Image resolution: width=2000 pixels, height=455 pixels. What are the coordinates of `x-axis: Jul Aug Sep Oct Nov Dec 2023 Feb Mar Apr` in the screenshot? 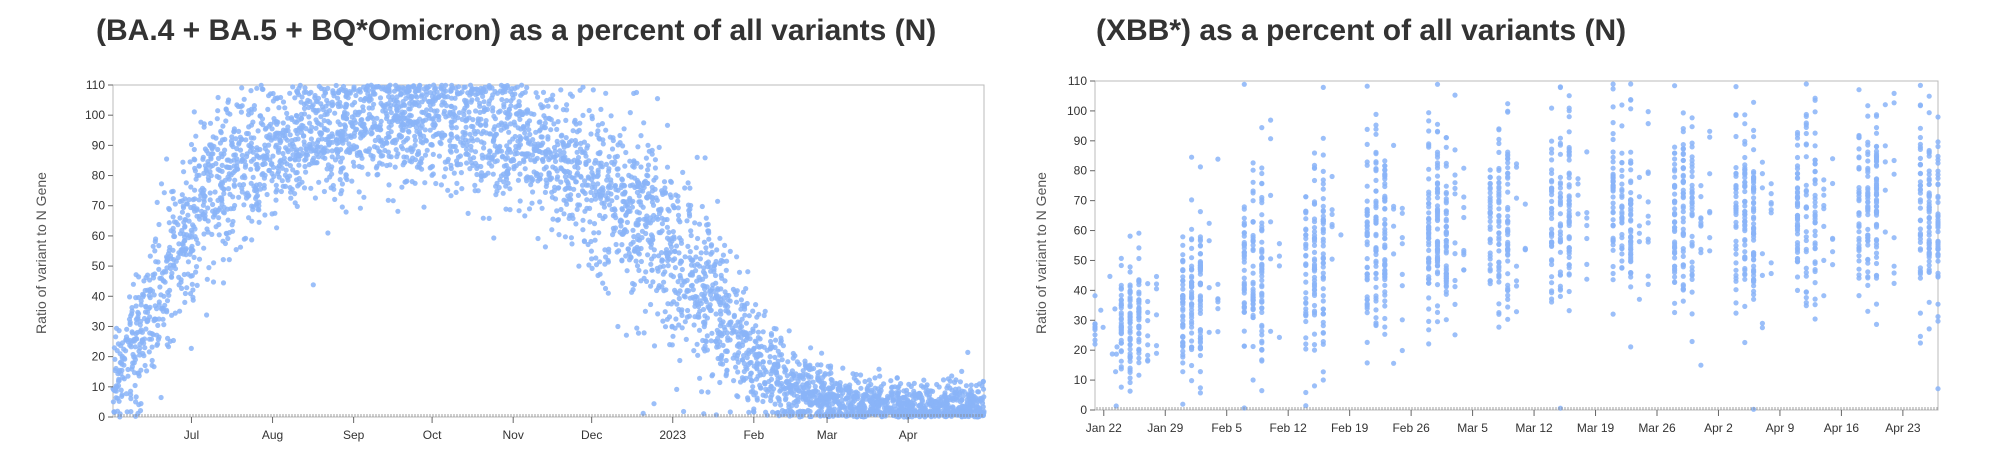 It's located at (550, 429).